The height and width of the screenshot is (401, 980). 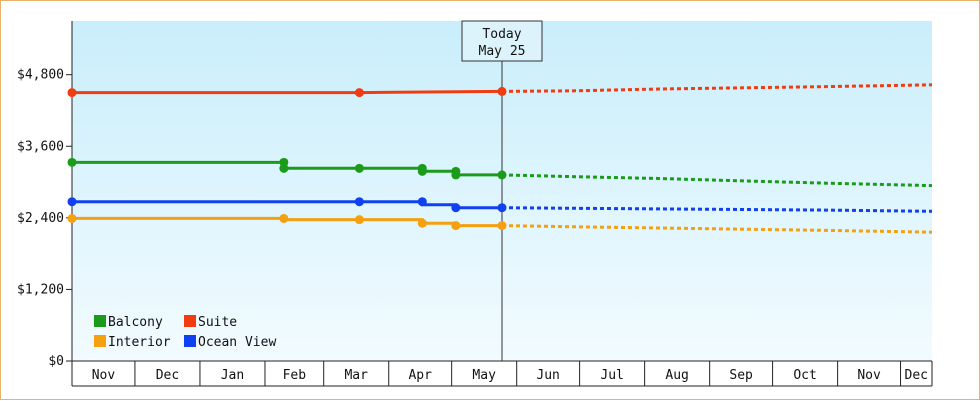 I want to click on legend-swatch-balcony, so click(x=100, y=321).